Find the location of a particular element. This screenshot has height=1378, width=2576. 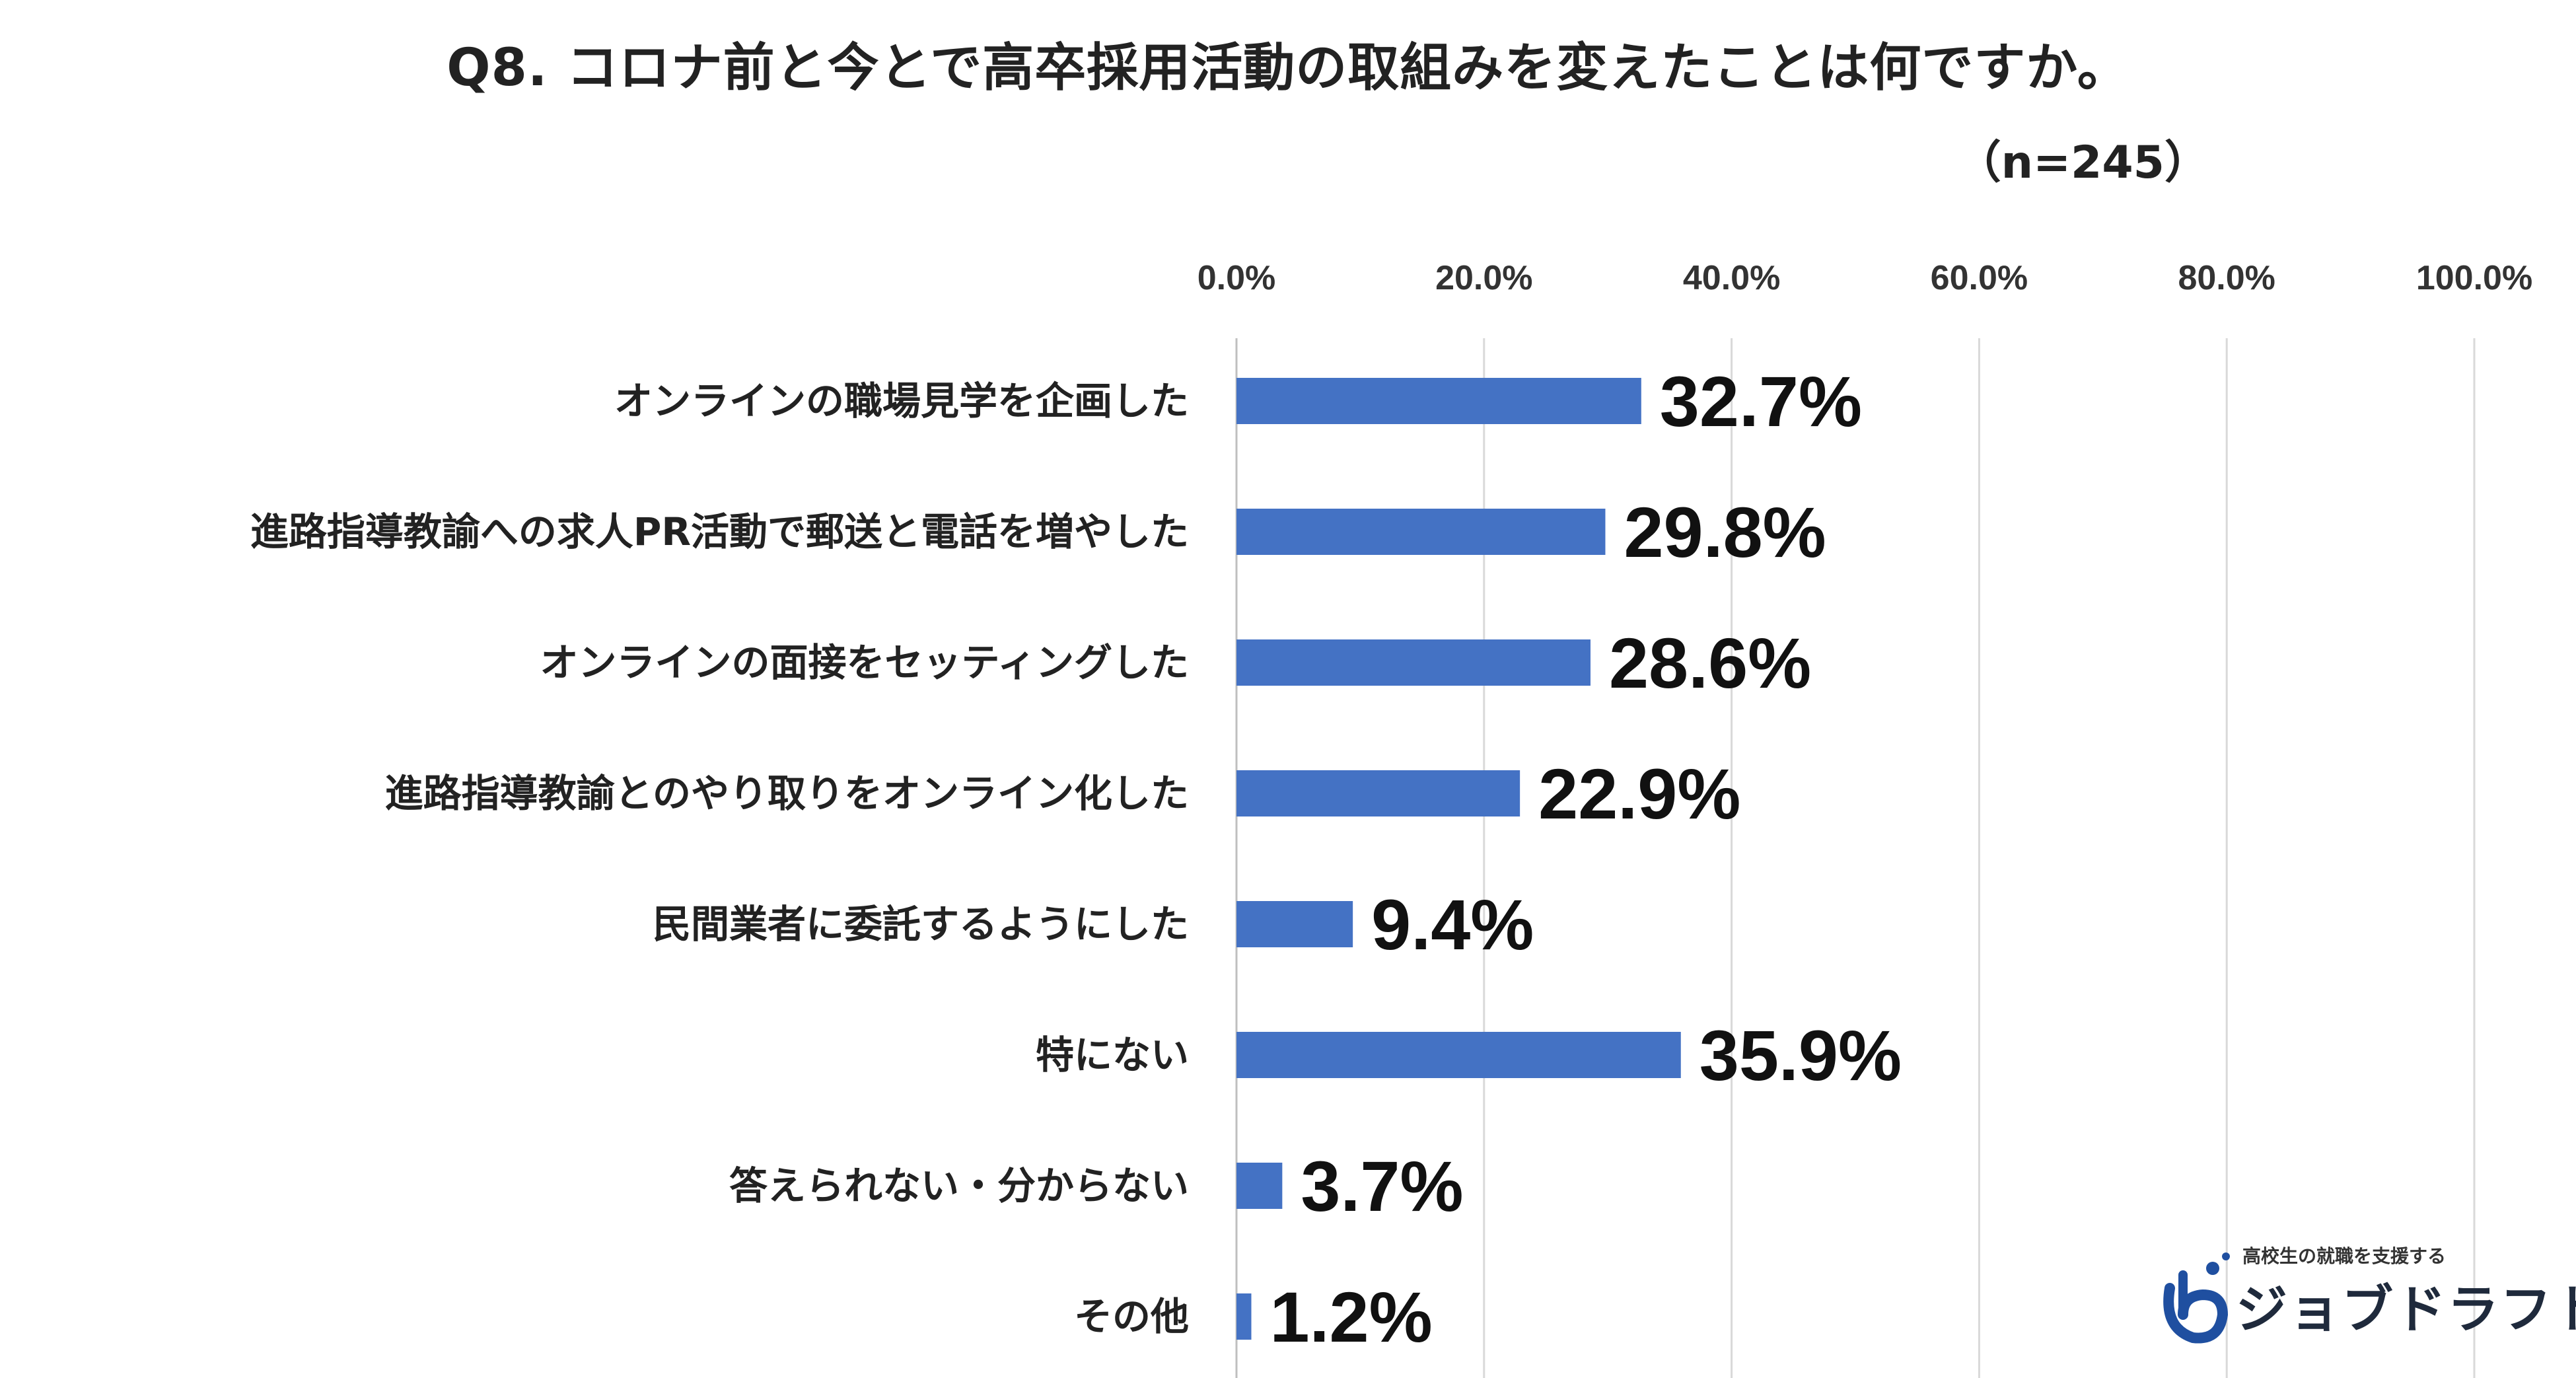

data-label: 22.9% is located at coordinates (1639, 794).